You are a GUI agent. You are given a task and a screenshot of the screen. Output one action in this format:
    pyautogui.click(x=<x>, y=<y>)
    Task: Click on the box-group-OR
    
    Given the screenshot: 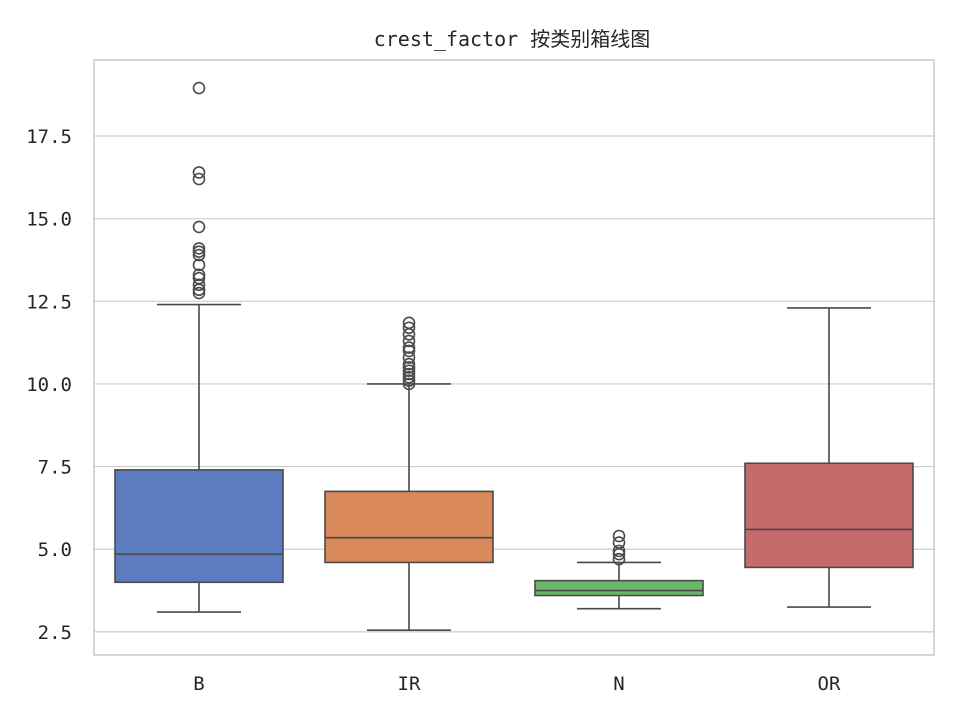 What is the action you would take?
    pyautogui.click(x=829, y=457)
    